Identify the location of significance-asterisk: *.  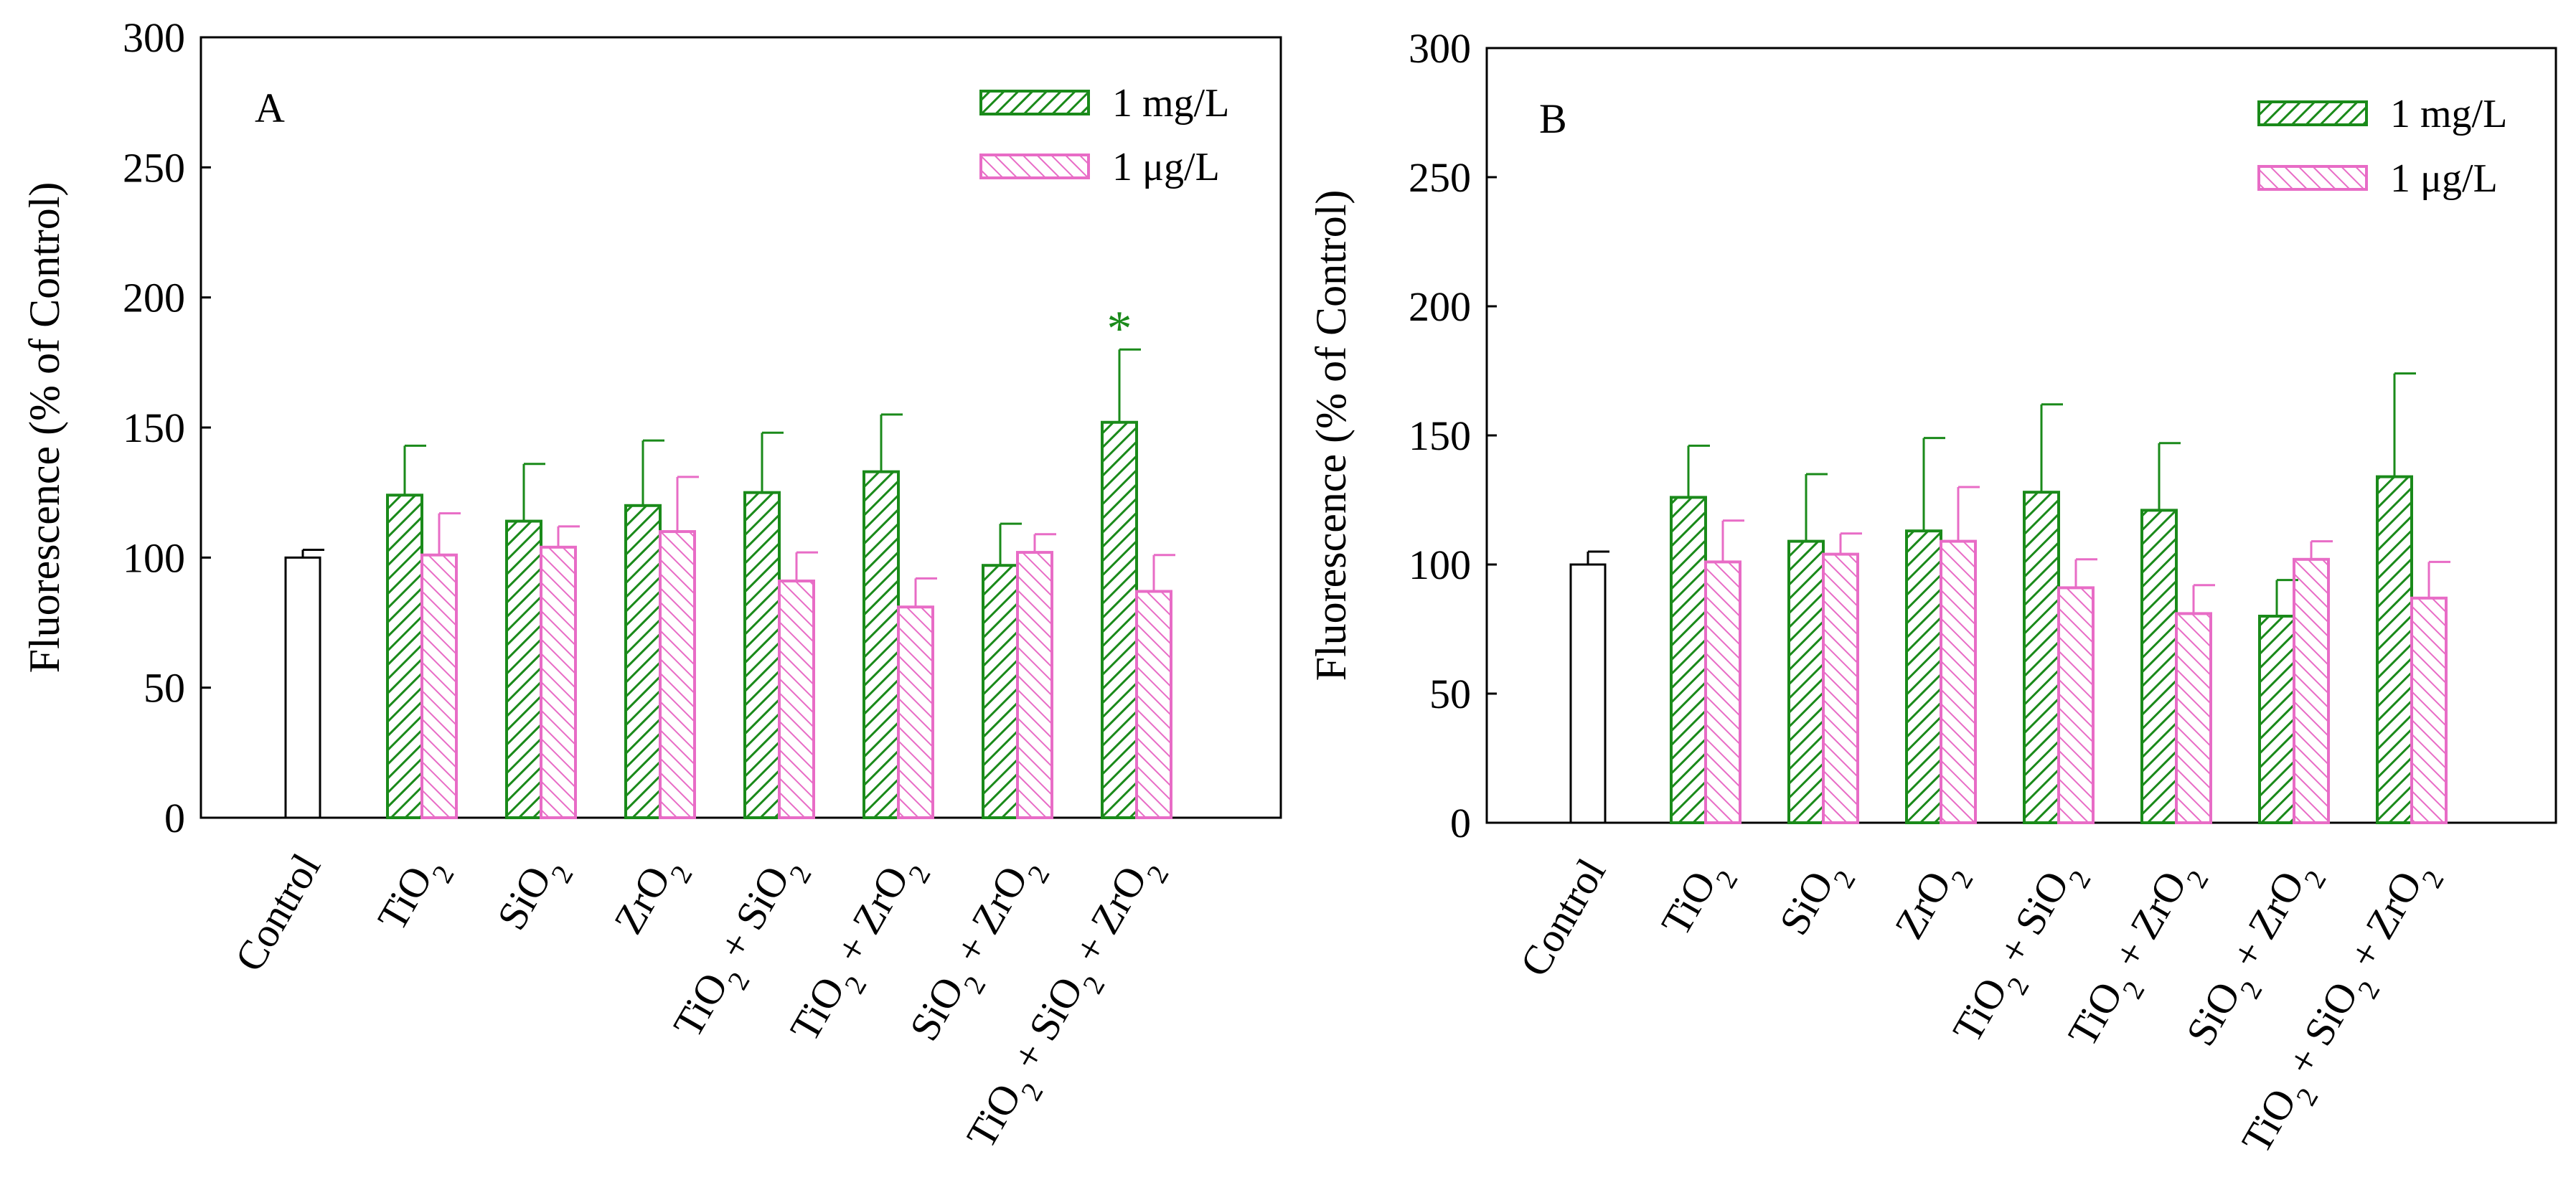
(1119, 328).